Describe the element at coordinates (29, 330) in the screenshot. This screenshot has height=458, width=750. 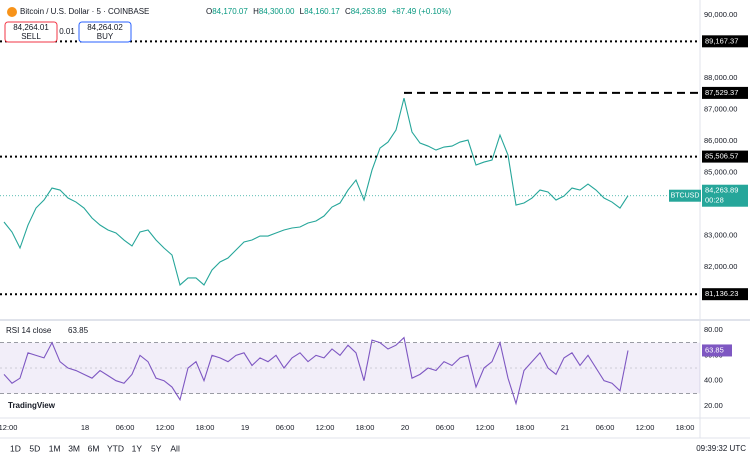
I see `rsi-title: RSI 14 close` at that location.